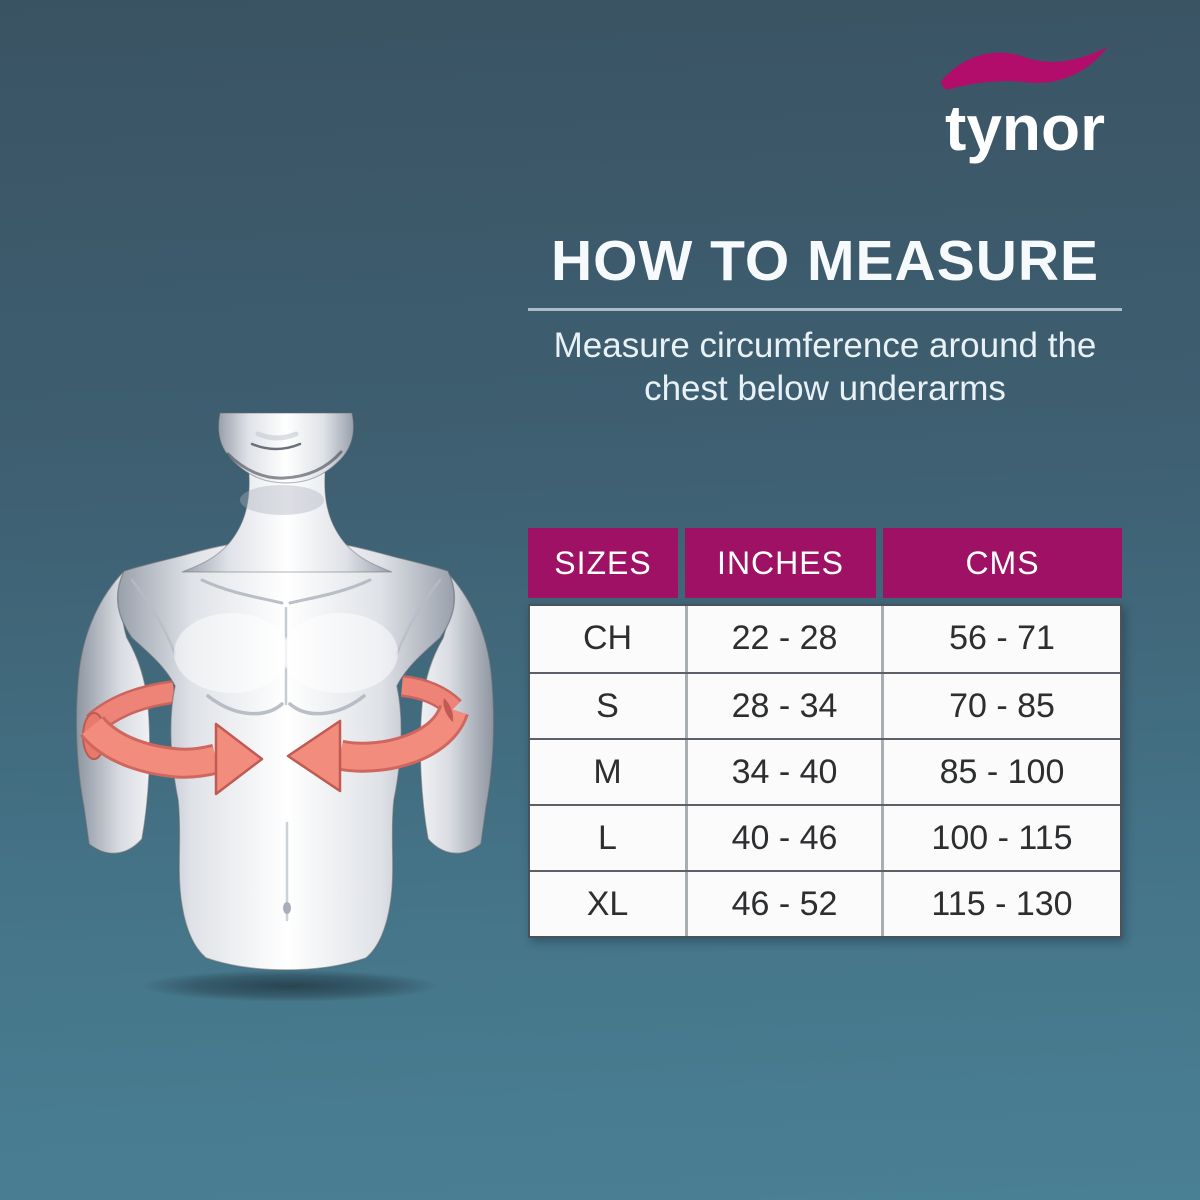 This screenshot has height=1200, width=1200. I want to click on brand-name: tynor, so click(1025, 128).